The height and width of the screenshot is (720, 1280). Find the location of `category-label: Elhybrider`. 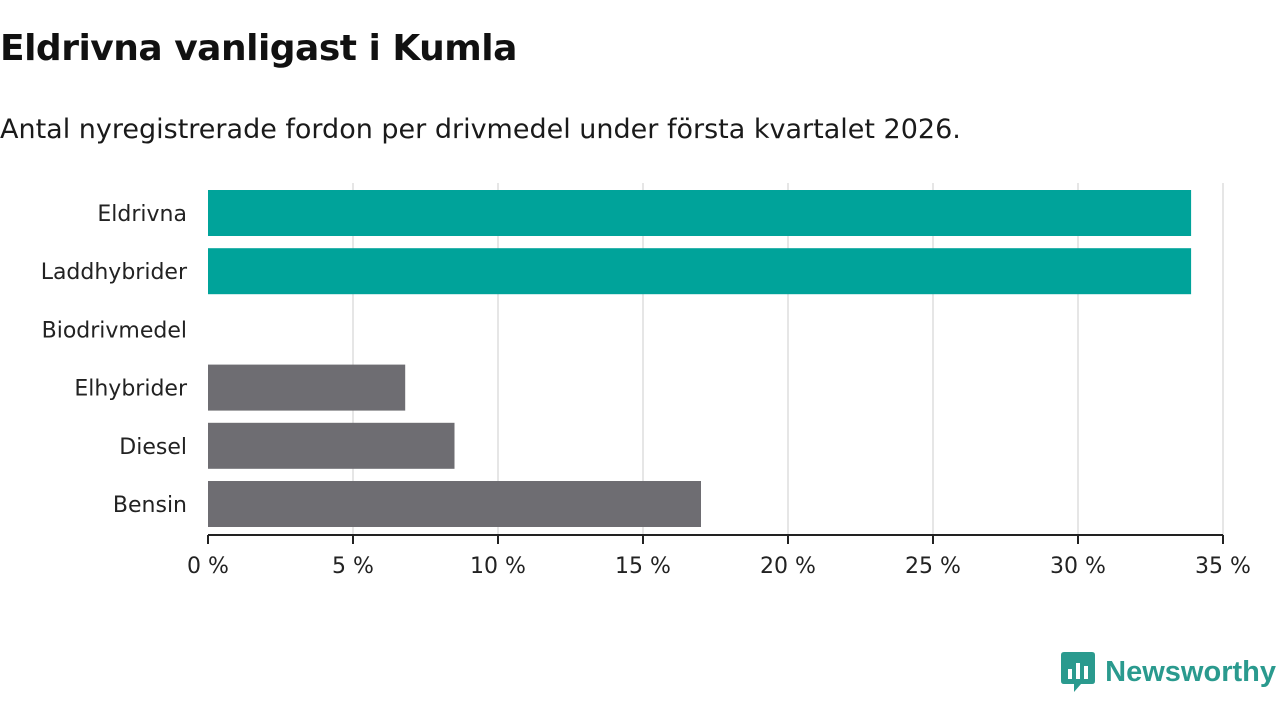

category-label: Elhybrider is located at coordinates (131, 389).